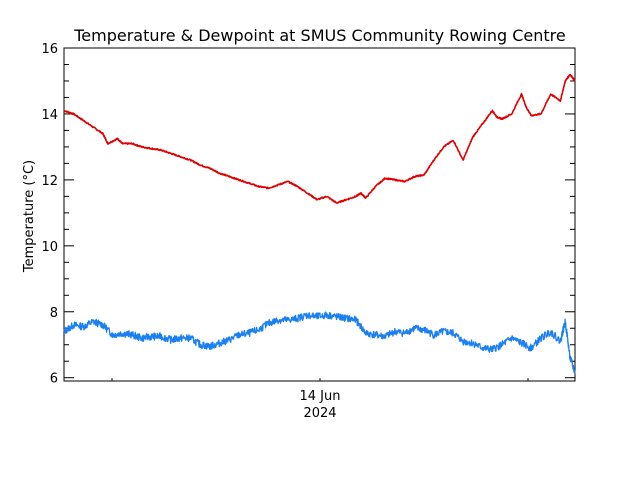  I want to click on y-tick-label: 6, so click(54, 379).